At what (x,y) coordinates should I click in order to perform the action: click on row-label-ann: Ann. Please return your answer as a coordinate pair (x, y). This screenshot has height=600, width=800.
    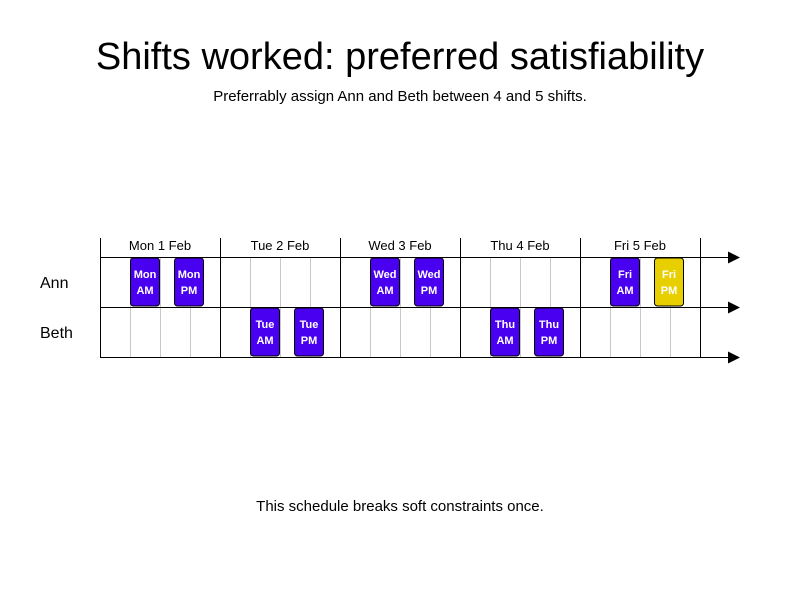
    Looking at the image, I should click on (54, 283).